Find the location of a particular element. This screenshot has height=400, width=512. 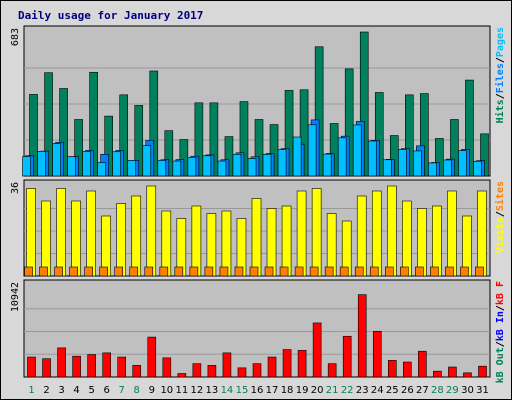

day-label: 13 is located at coordinates (212, 390).